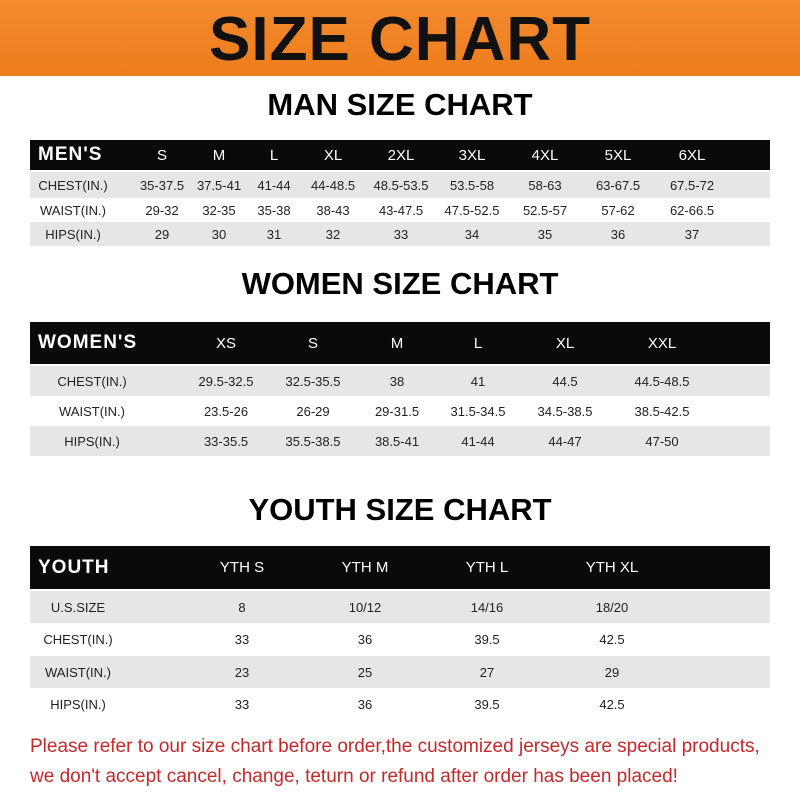 The image size is (800, 800). Describe the element at coordinates (88, 342) in the screenshot. I see `table-header-label: WOMEN'S` at that location.